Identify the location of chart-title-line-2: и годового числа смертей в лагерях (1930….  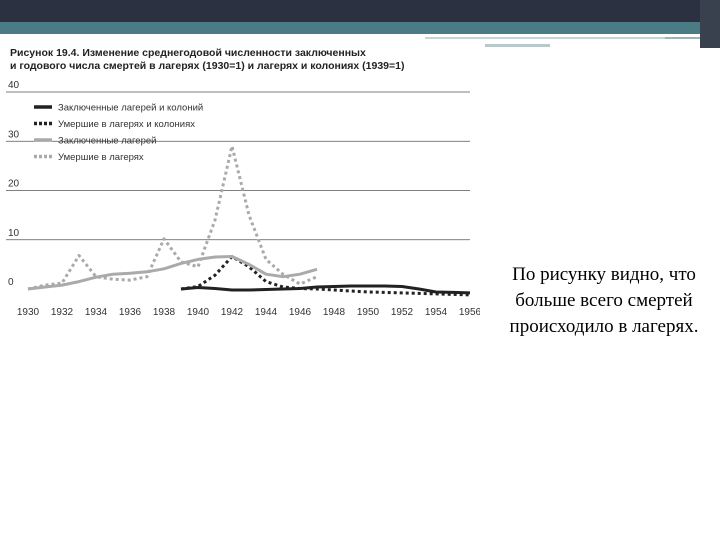
(207, 66).